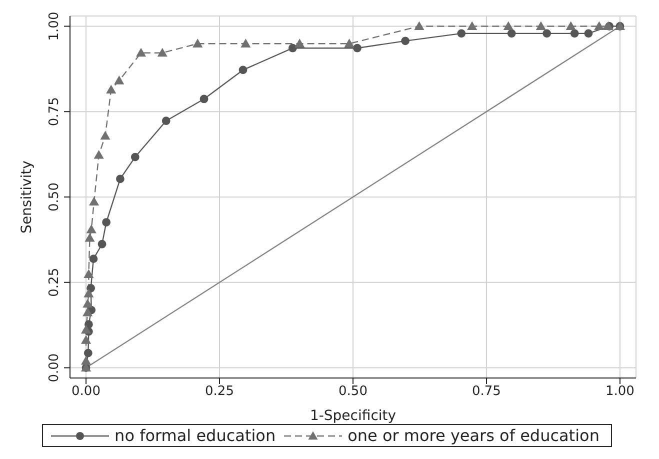 This screenshot has height=459, width=659. Describe the element at coordinates (486, 392) in the screenshot. I see `x-tick-label: 0.75` at that location.